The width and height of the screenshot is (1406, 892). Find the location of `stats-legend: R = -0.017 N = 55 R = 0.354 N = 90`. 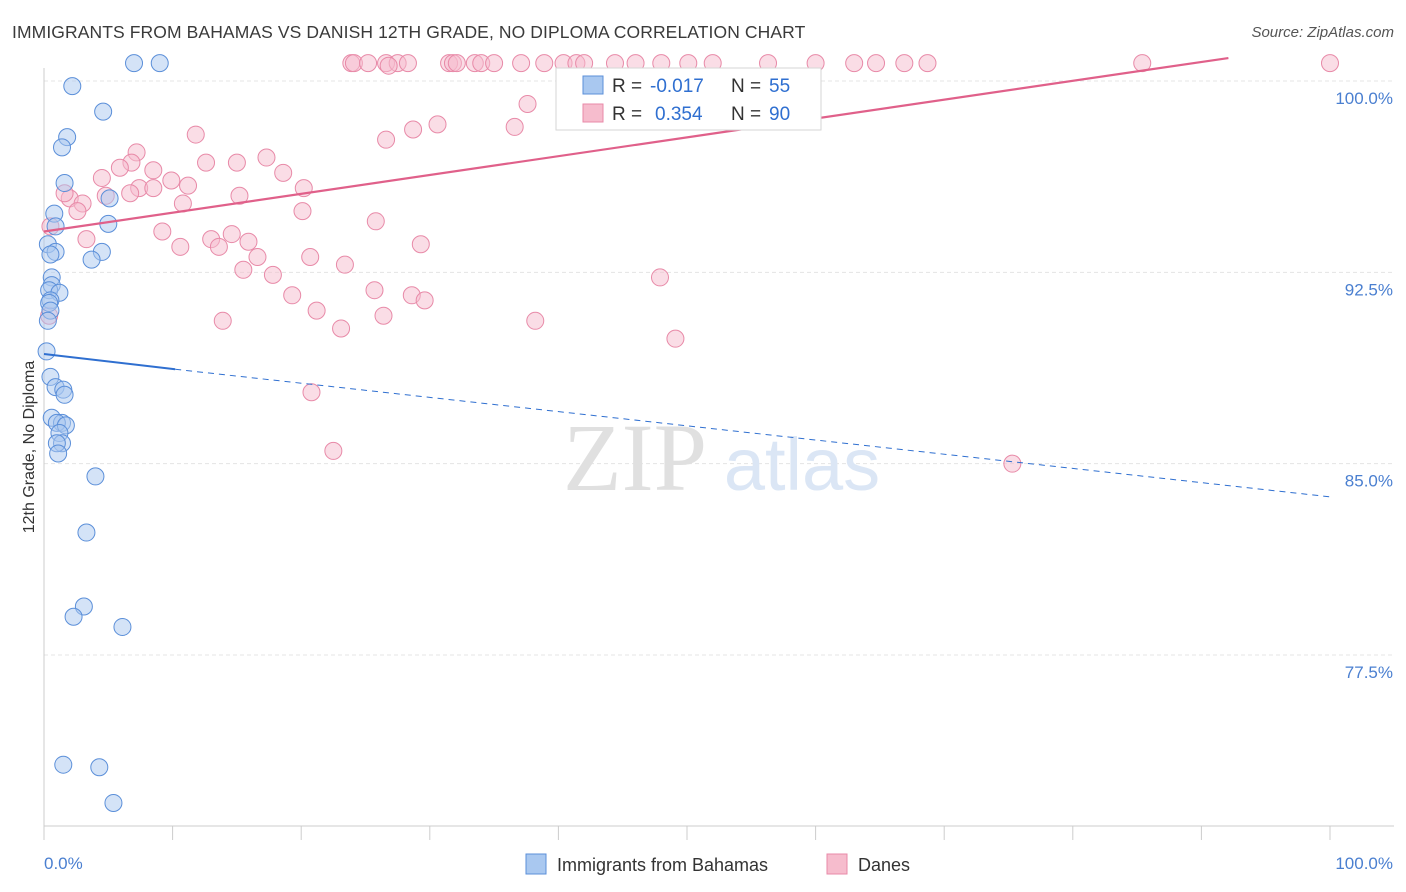

stats-legend: R = -0.017 N = 55 R = 0.354 N = 90 is located at coordinates (688, 99).